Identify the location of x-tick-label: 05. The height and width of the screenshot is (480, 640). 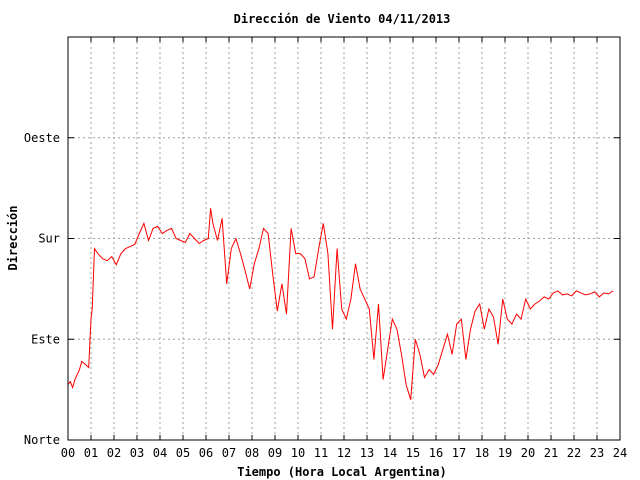
(183, 453).